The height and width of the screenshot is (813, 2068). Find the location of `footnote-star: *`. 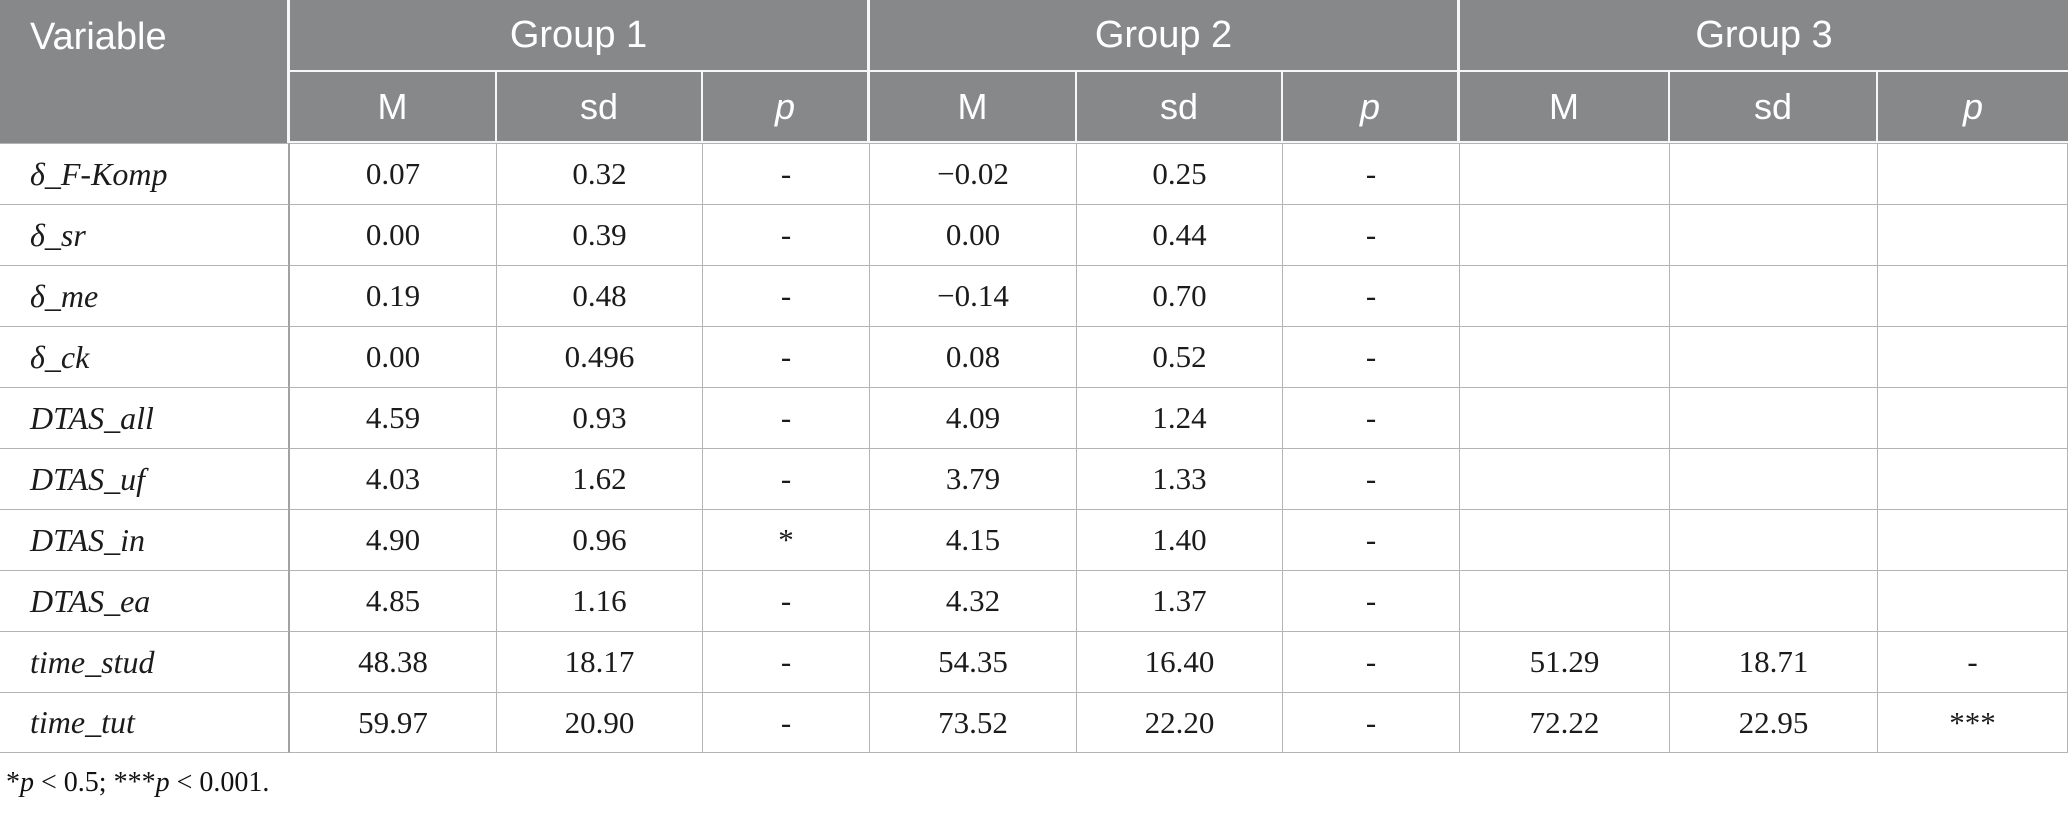

footnote-star: * is located at coordinates (13, 782).